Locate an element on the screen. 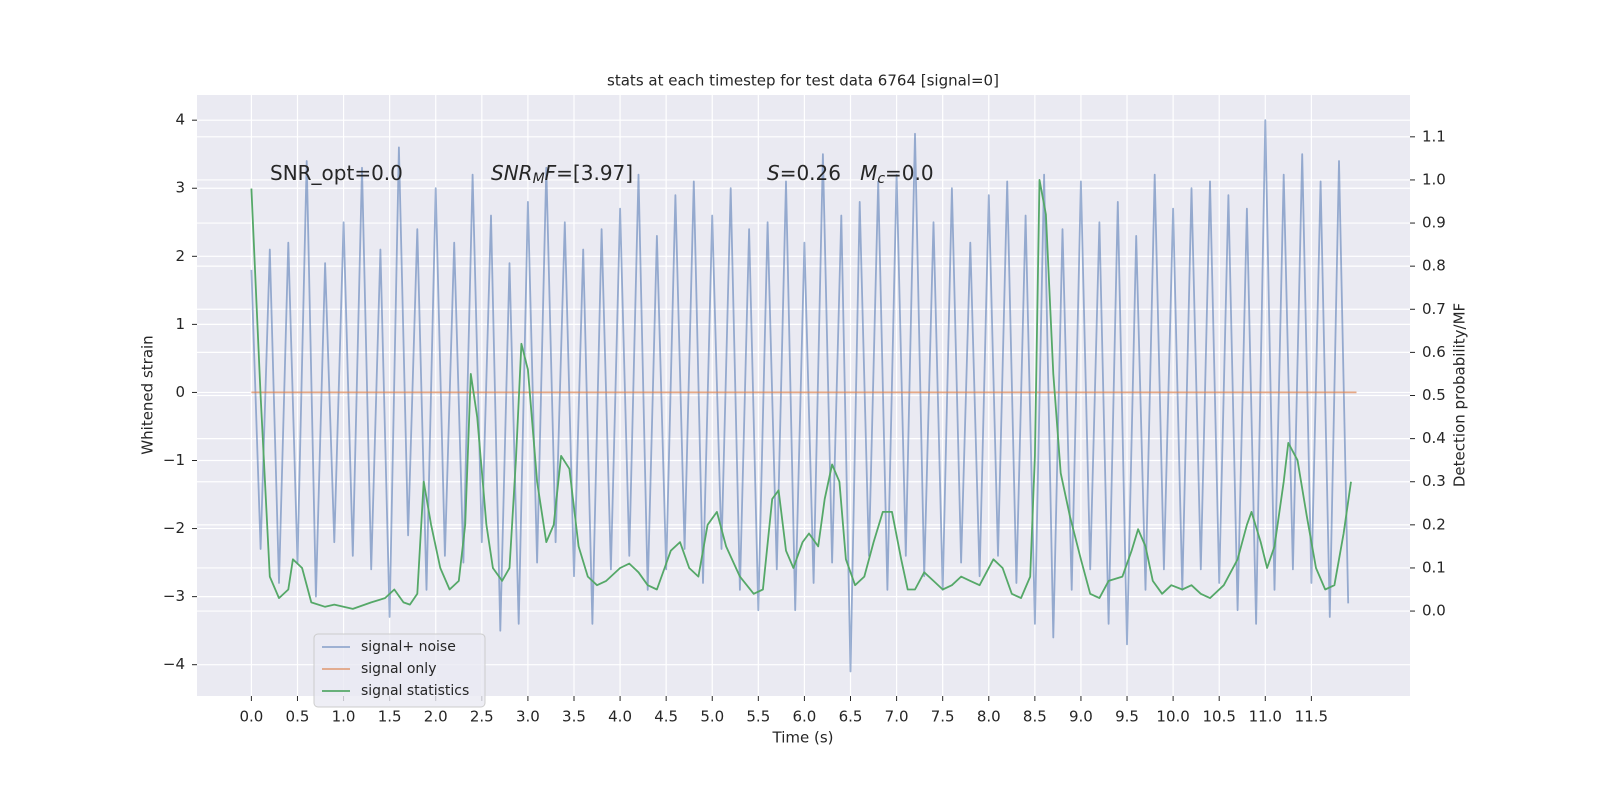  annotation-part: =0.26 is located at coordinates (820, 173).